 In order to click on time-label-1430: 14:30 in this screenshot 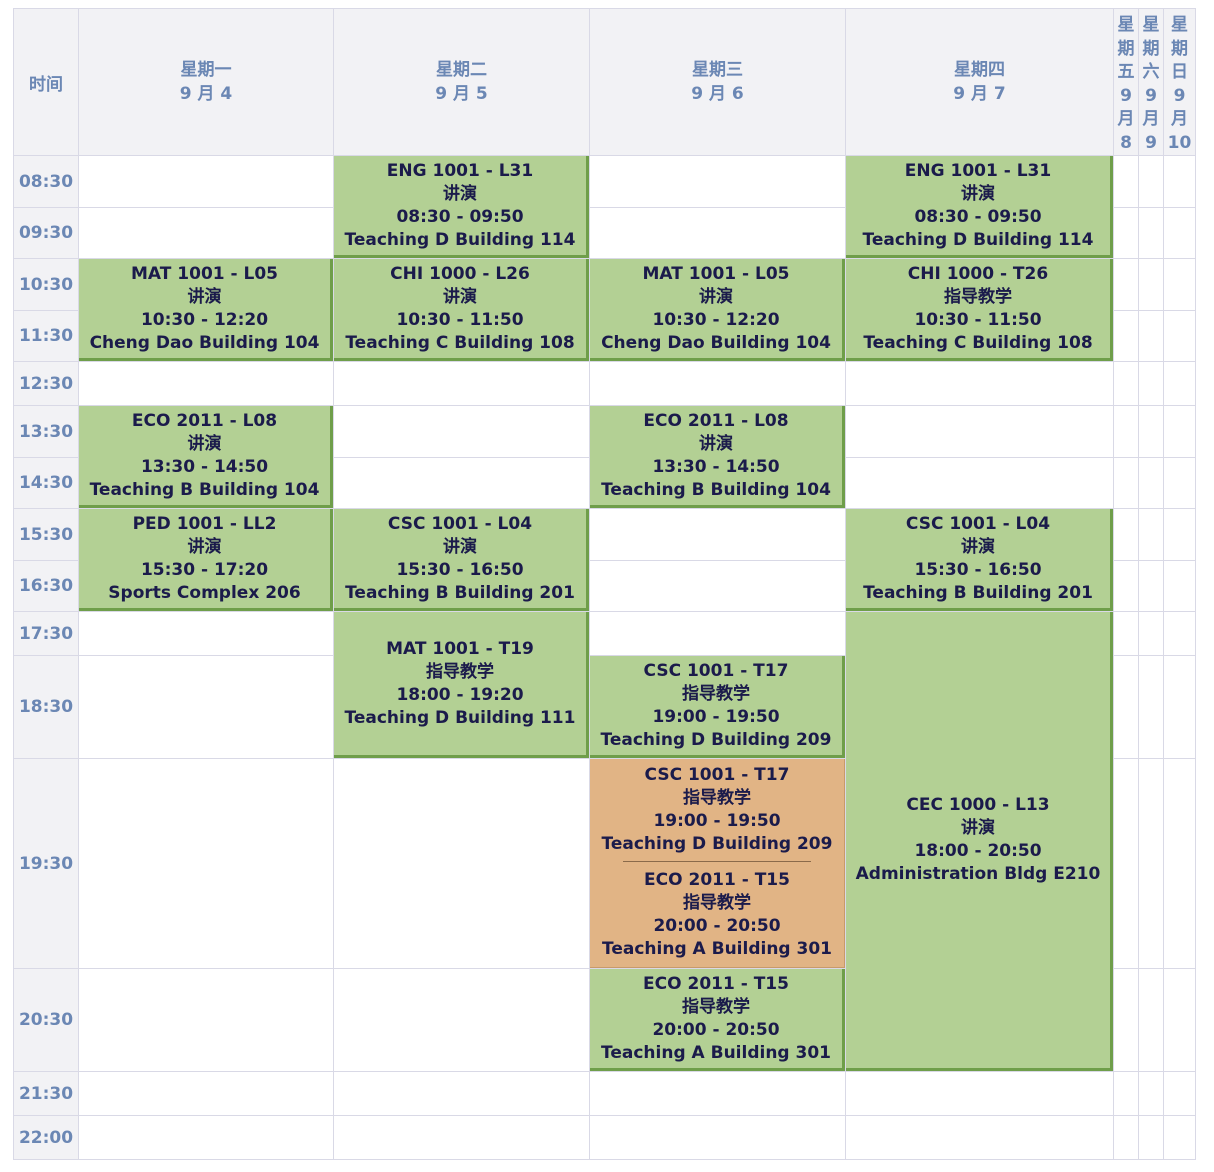, I will do `click(46, 483)`.